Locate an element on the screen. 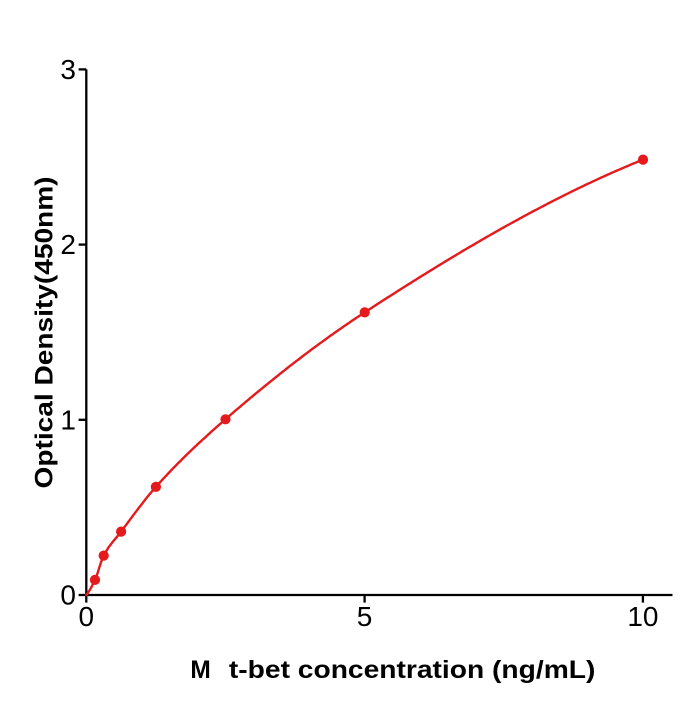 The height and width of the screenshot is (705, 700). svg-text: 10 is located at coordinates (642, 616).